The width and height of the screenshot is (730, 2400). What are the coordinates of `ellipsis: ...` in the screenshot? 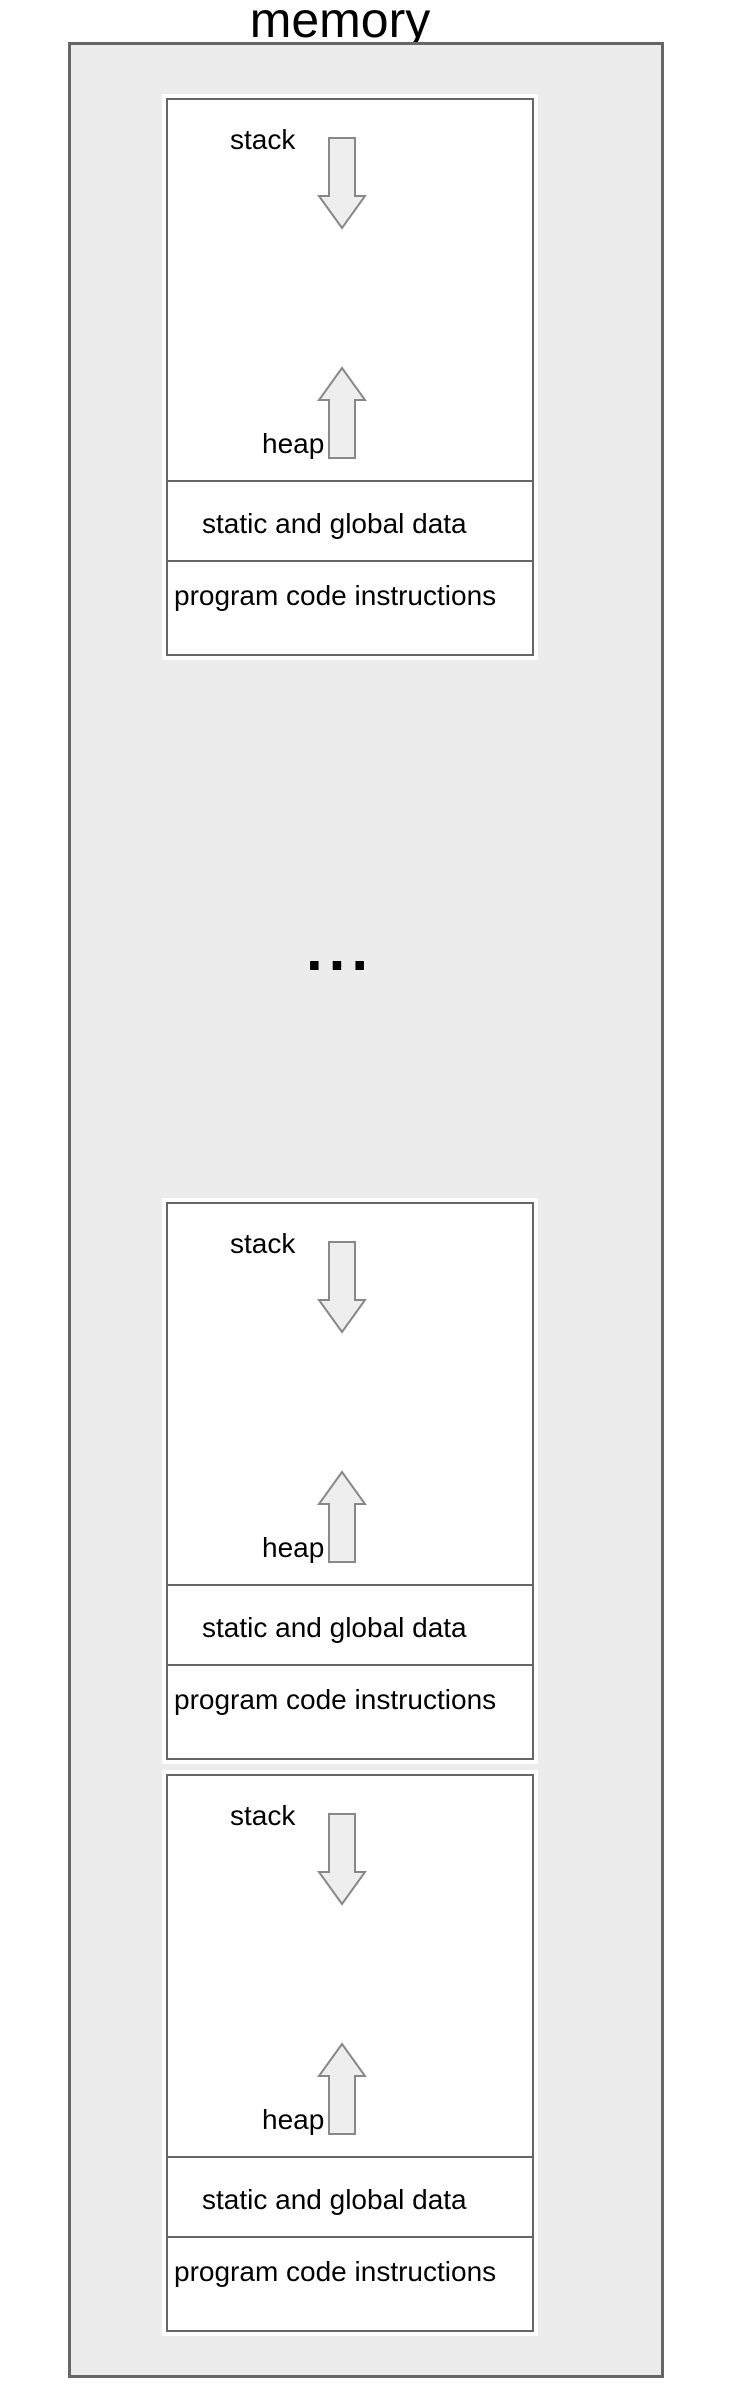 It's located at (339, 949).